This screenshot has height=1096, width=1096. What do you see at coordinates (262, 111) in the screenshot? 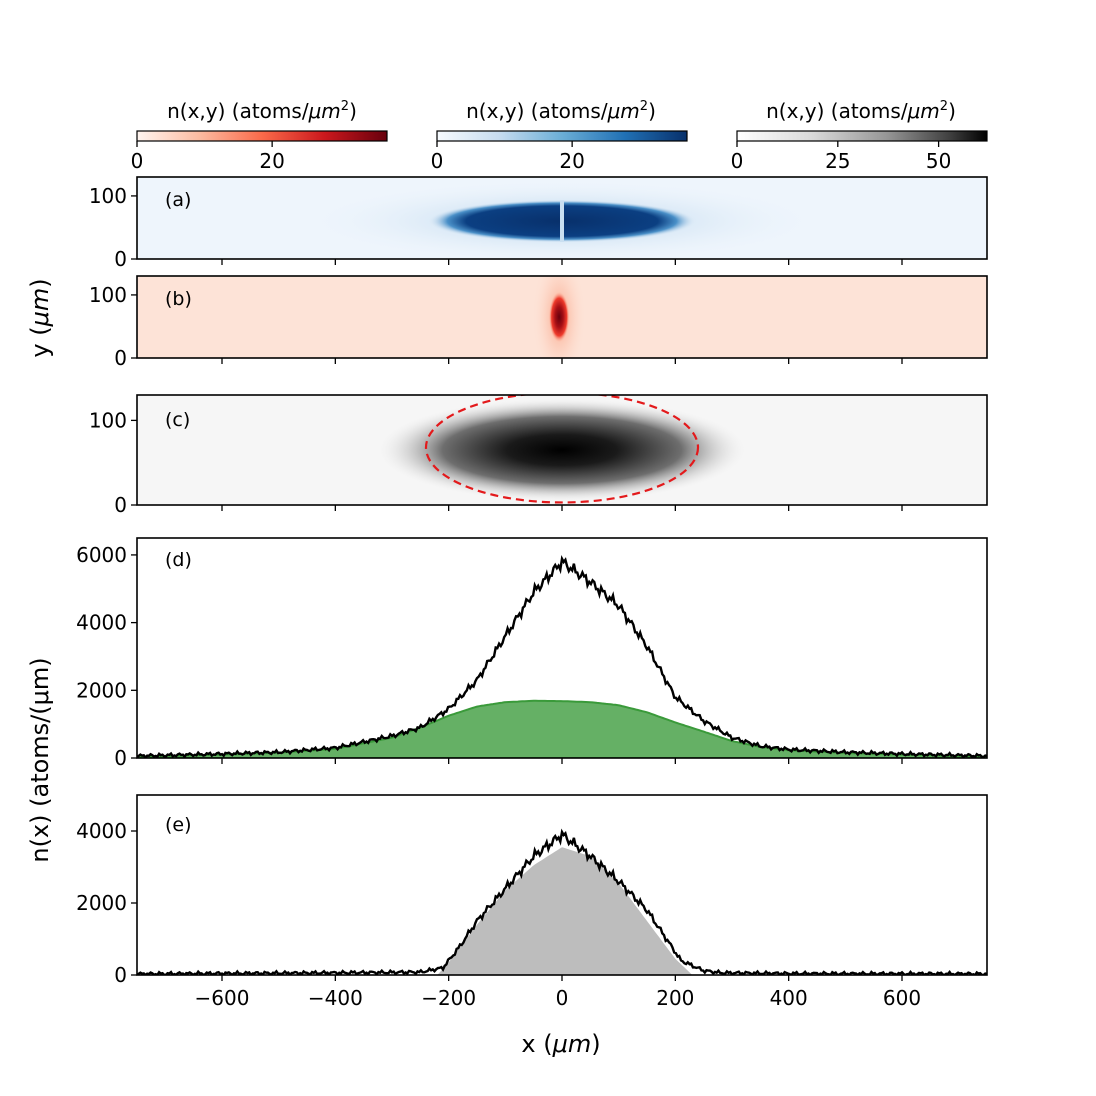
I see `colorbar-reds-label: n(x,y) (atoms/μm2)` at bounding box center [262, 111].